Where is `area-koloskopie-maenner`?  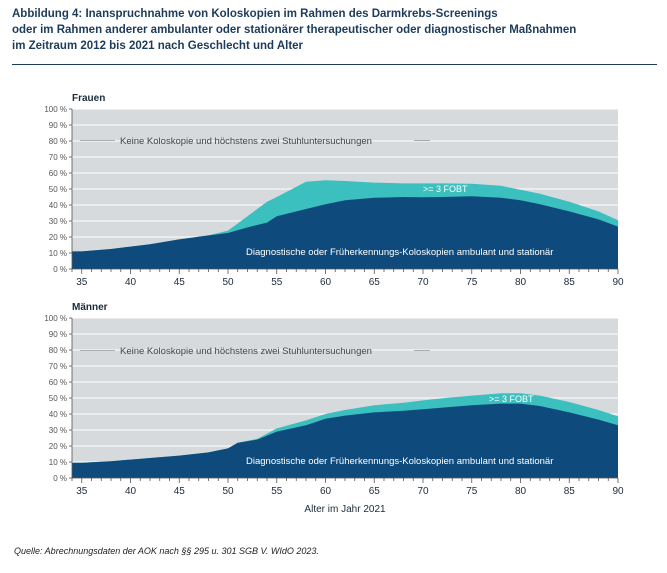 area-koloskopie-maenner is located at coordinates (345, 440).